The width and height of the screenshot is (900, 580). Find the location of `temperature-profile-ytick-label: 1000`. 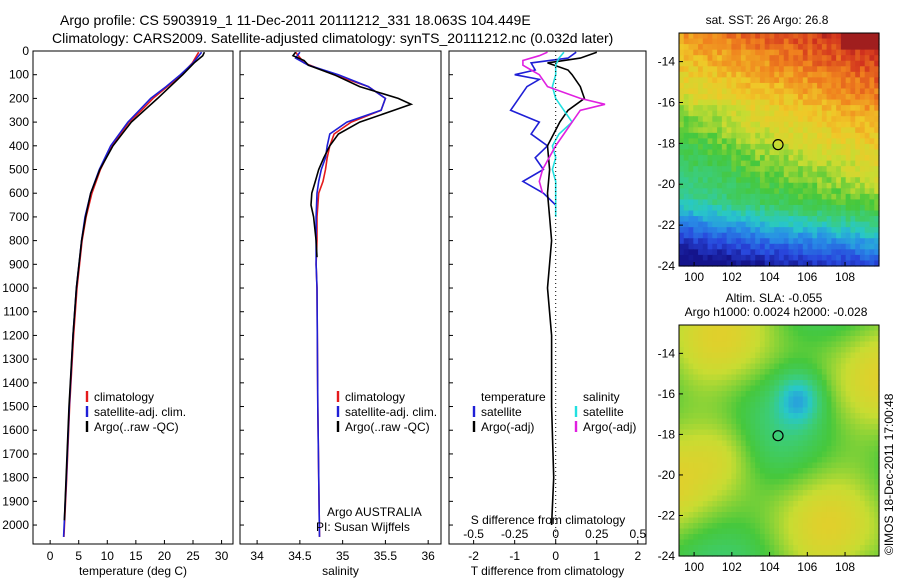

temperature-profile-ytick-label: 1000 is located at coordinates (15, 288).